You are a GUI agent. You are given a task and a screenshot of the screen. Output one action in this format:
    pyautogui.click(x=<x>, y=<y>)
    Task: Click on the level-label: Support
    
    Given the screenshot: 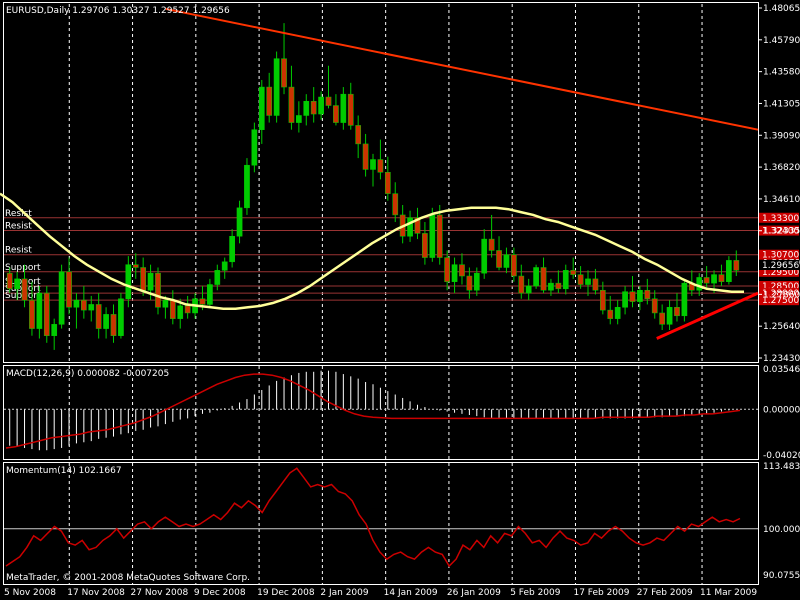 What is the action you would take?
    pyautogui.click(x=23, y=268)
    